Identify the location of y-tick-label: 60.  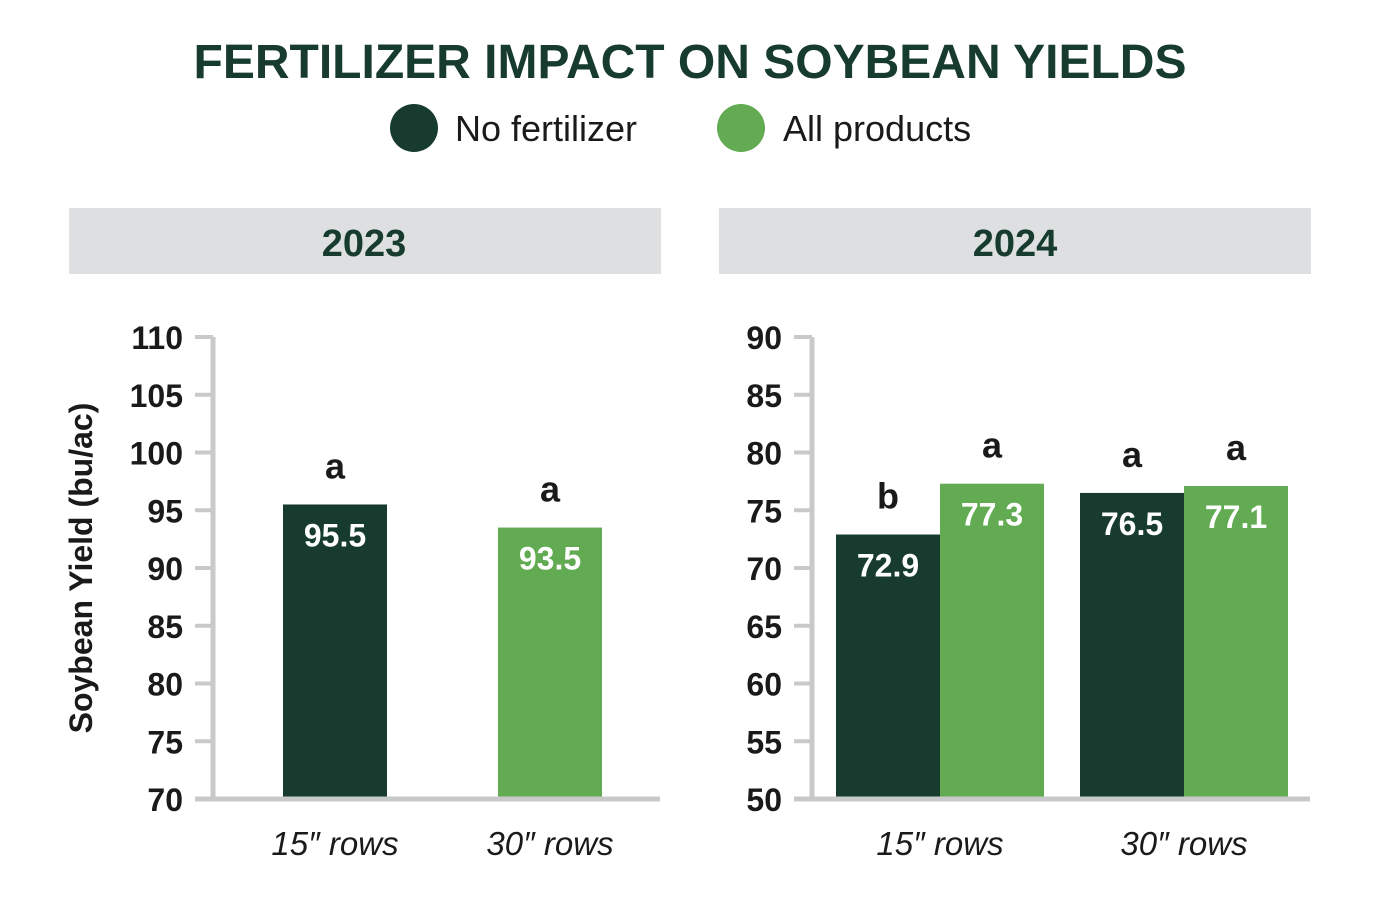
(764, 685).